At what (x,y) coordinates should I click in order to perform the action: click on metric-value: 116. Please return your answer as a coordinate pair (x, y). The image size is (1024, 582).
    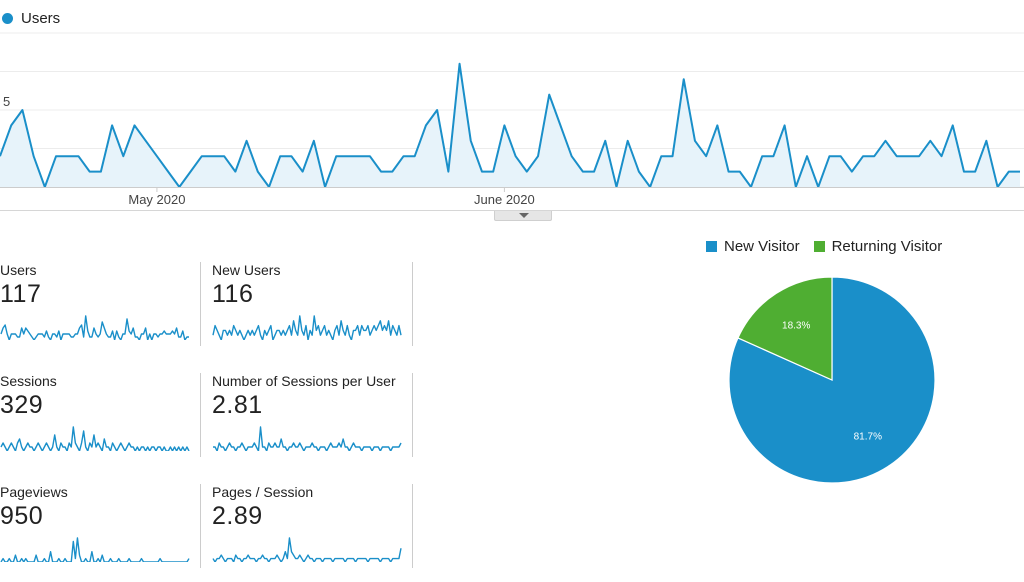
    Looking at the image, I should click on (233, 294).